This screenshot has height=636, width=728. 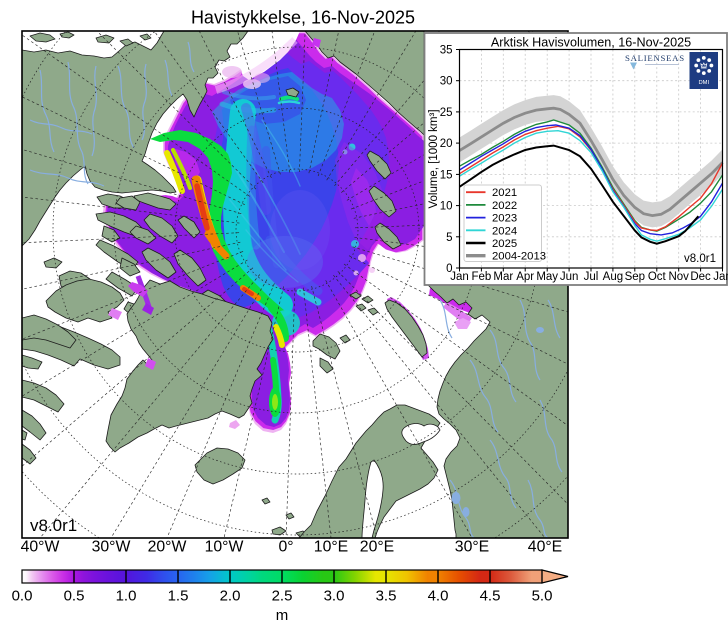 I want to click on svg-text: Mar, so click(x=503, y=277).